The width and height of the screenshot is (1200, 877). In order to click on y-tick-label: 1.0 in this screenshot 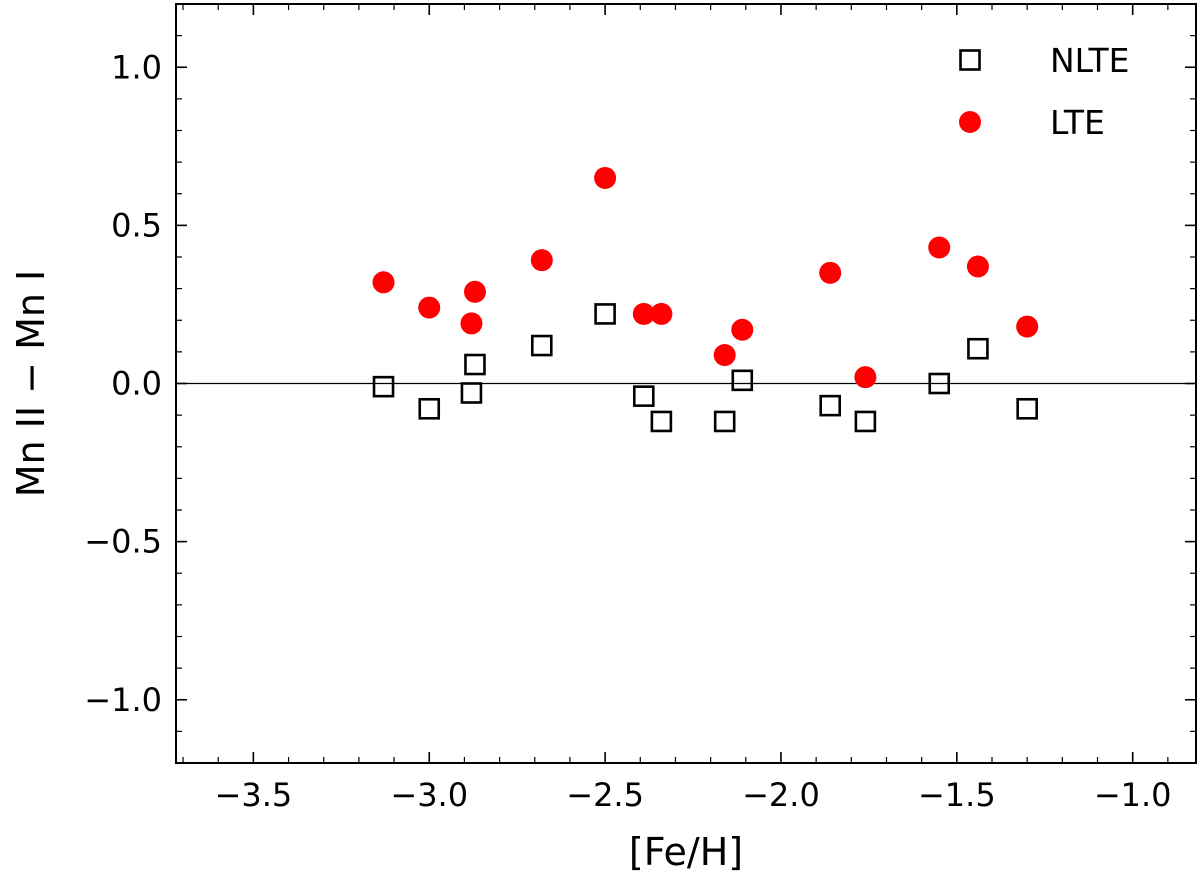, I will do `click(136, 67)`.